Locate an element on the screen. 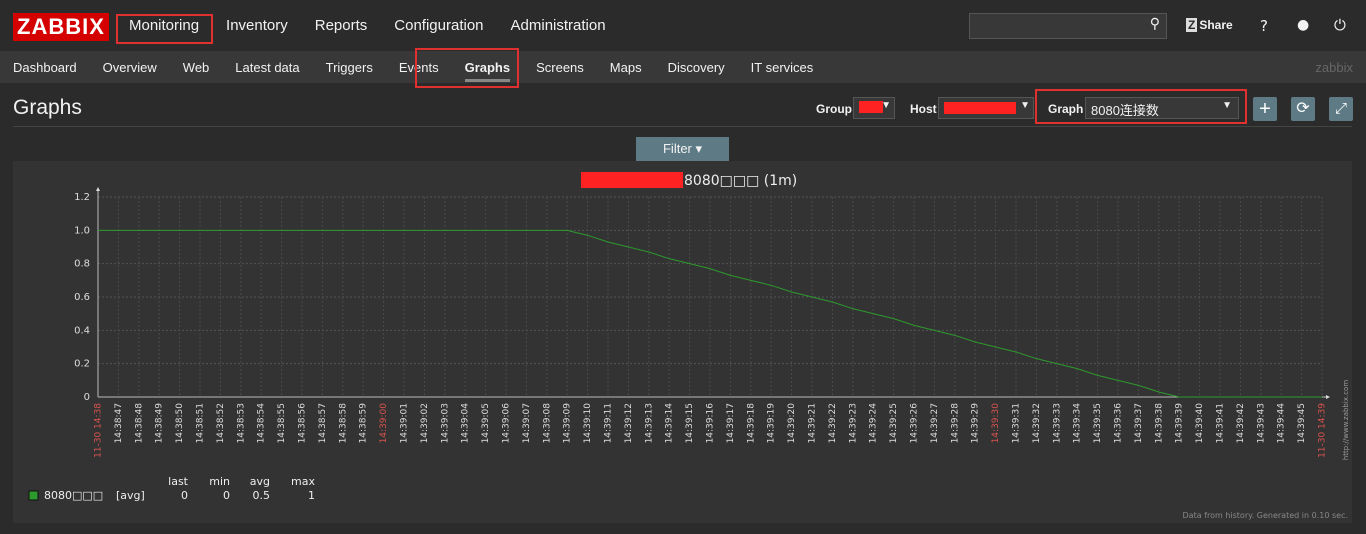  x-tick-label: 14:38:59 is located at coordinates (364, 423).